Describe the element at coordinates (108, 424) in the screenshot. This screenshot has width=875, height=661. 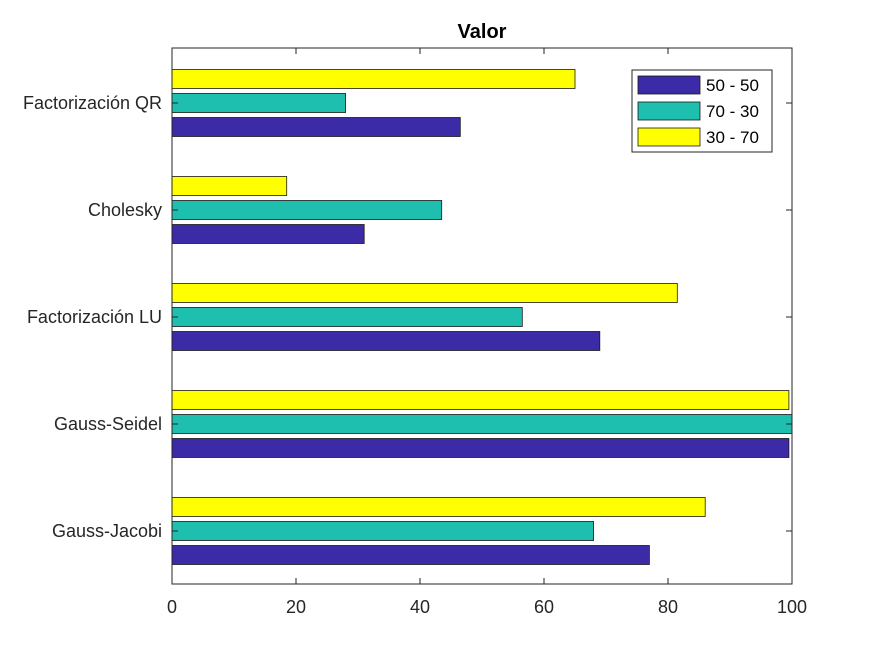
I see `y-tick-label: Gauss-Seidel` at that location.